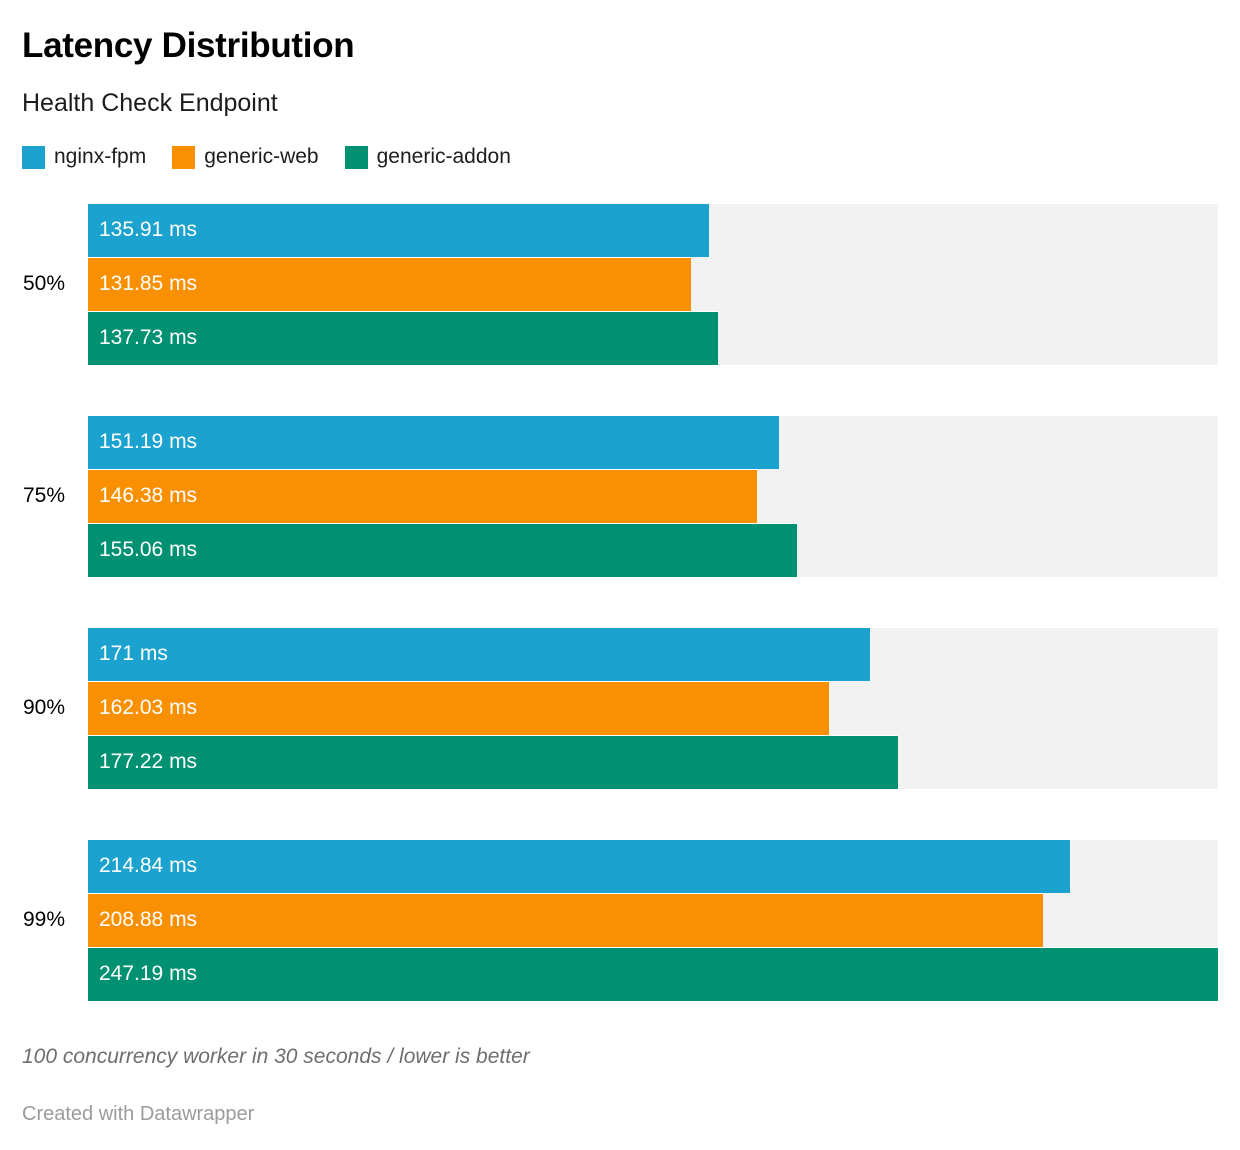  I want to click on bar-group-99: 99% 214.84 ms 208.88 ms 247.19 ms, so click(620, 920).